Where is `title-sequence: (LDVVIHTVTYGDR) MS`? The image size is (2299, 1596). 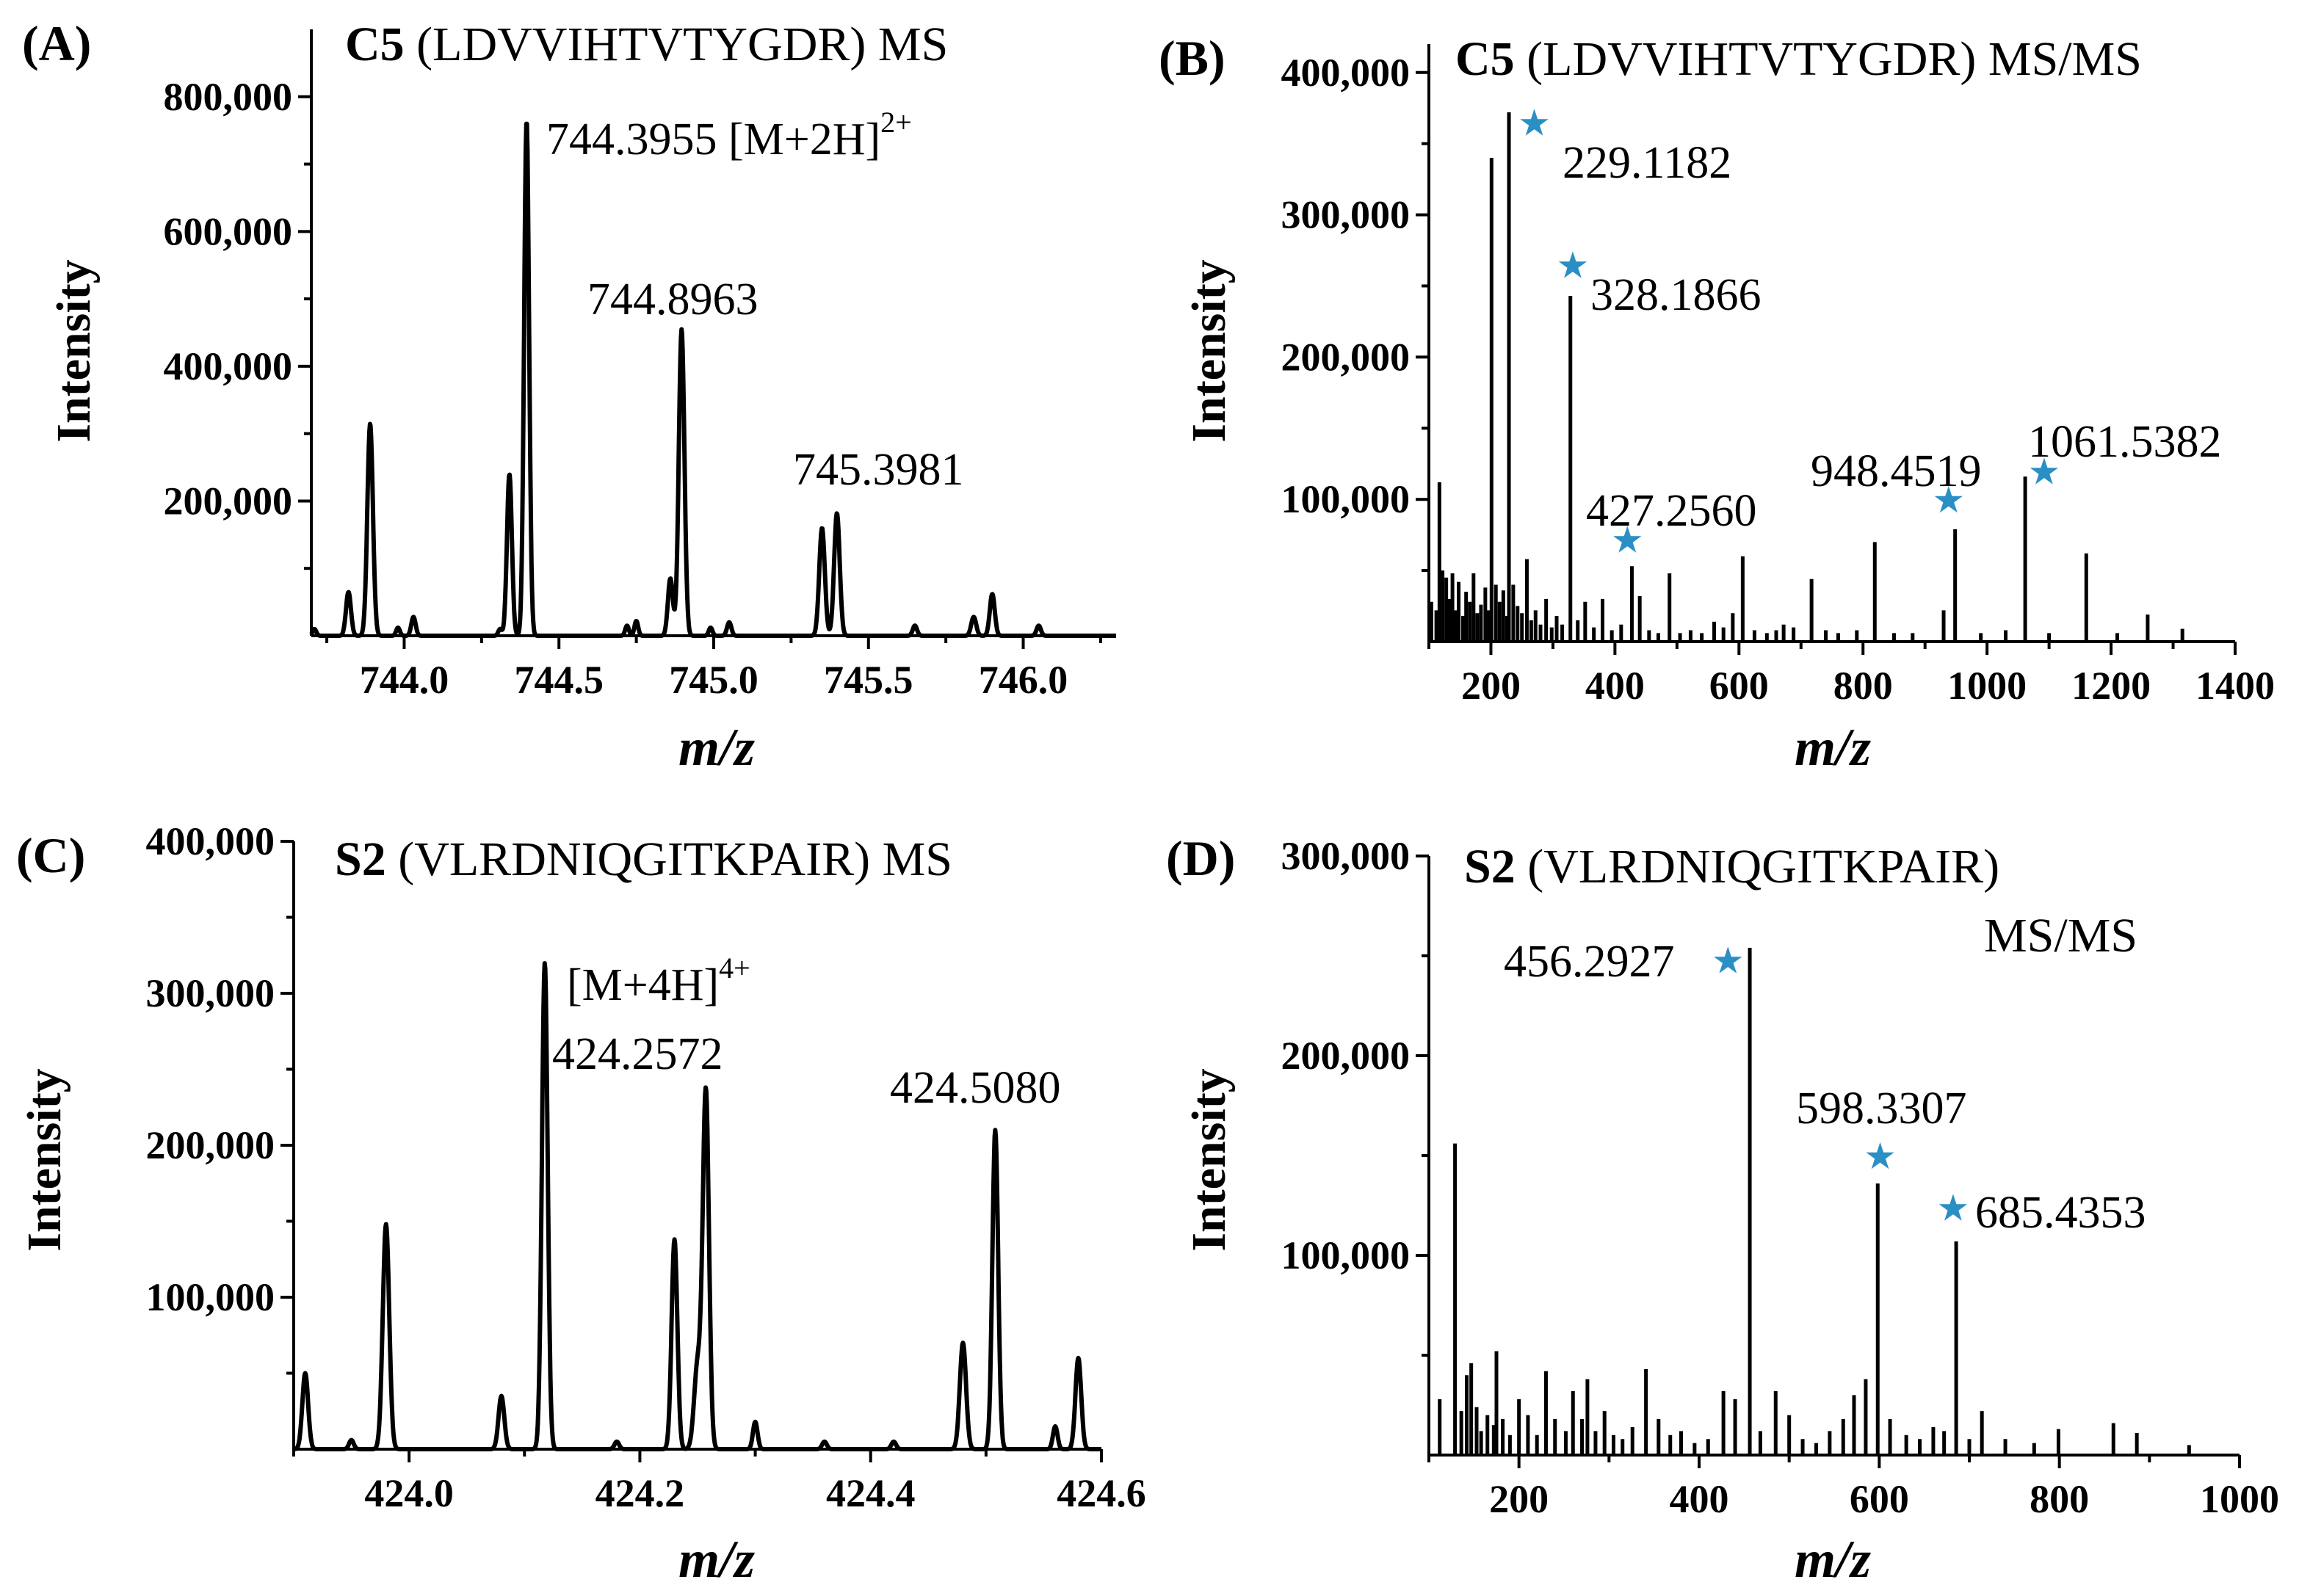 title-sequence: (LDVVIHTVTYGDR) MS is located at coordinates (682, 44).